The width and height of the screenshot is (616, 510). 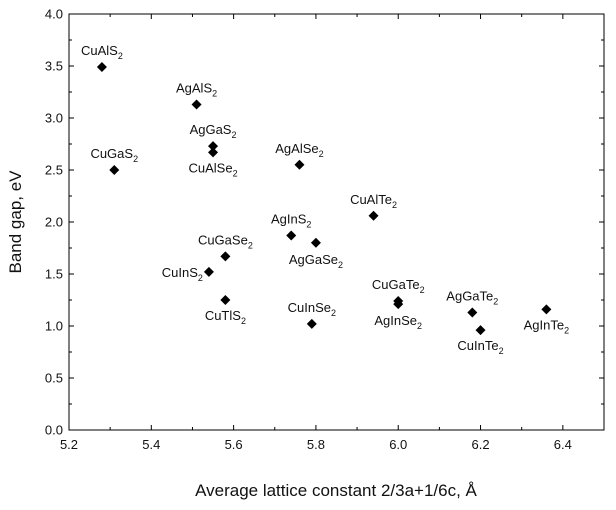 I want to click on point-label-cugase2: CuGaSe2, so click(x=225, y=241).